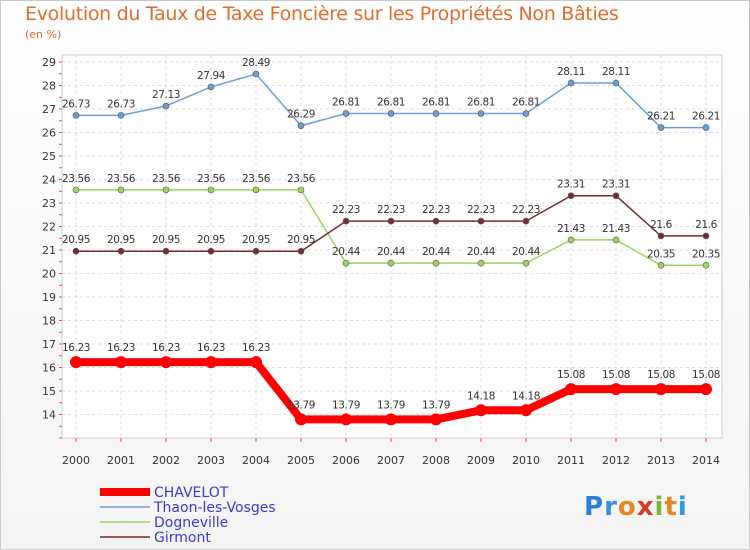 Image resolution: width=750 pixels, height=550 pixels. I want to click on y-tick-label: 22, so click(49, 227).